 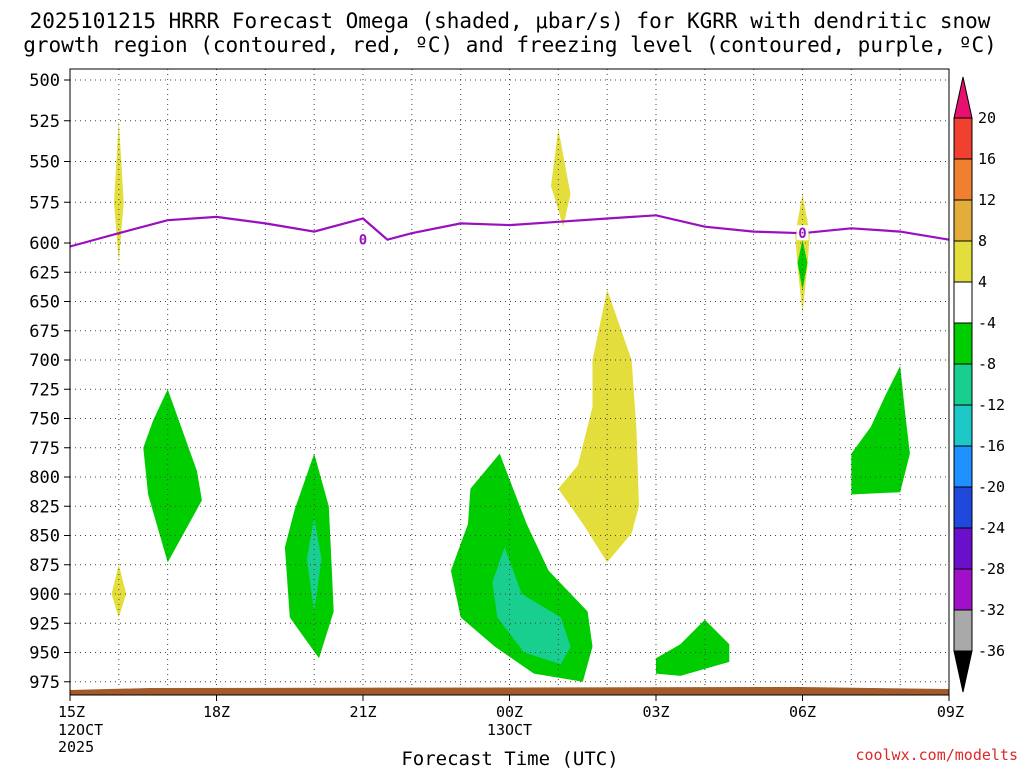 I want to click on y-tick-label-950: 950, so click(x=44, y=654).